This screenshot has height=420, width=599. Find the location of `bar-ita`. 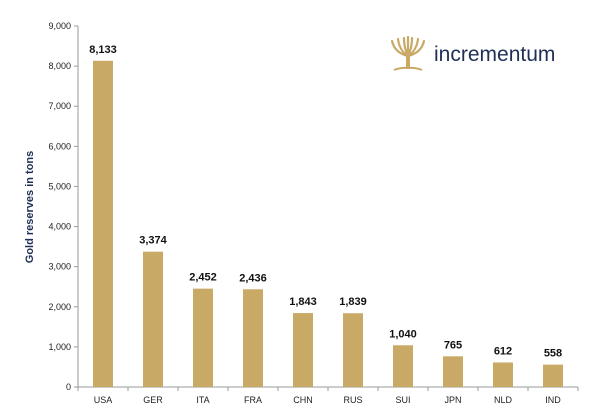

bar-ita is located at coordinates (203, 337).